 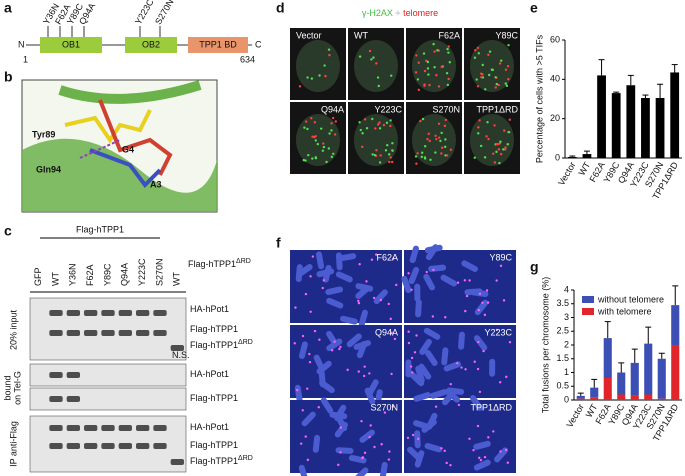 What do you see at coordinates (181, 355) in the screenshot?
I see `band-label: N.S.` at bounding box center [181, 355].